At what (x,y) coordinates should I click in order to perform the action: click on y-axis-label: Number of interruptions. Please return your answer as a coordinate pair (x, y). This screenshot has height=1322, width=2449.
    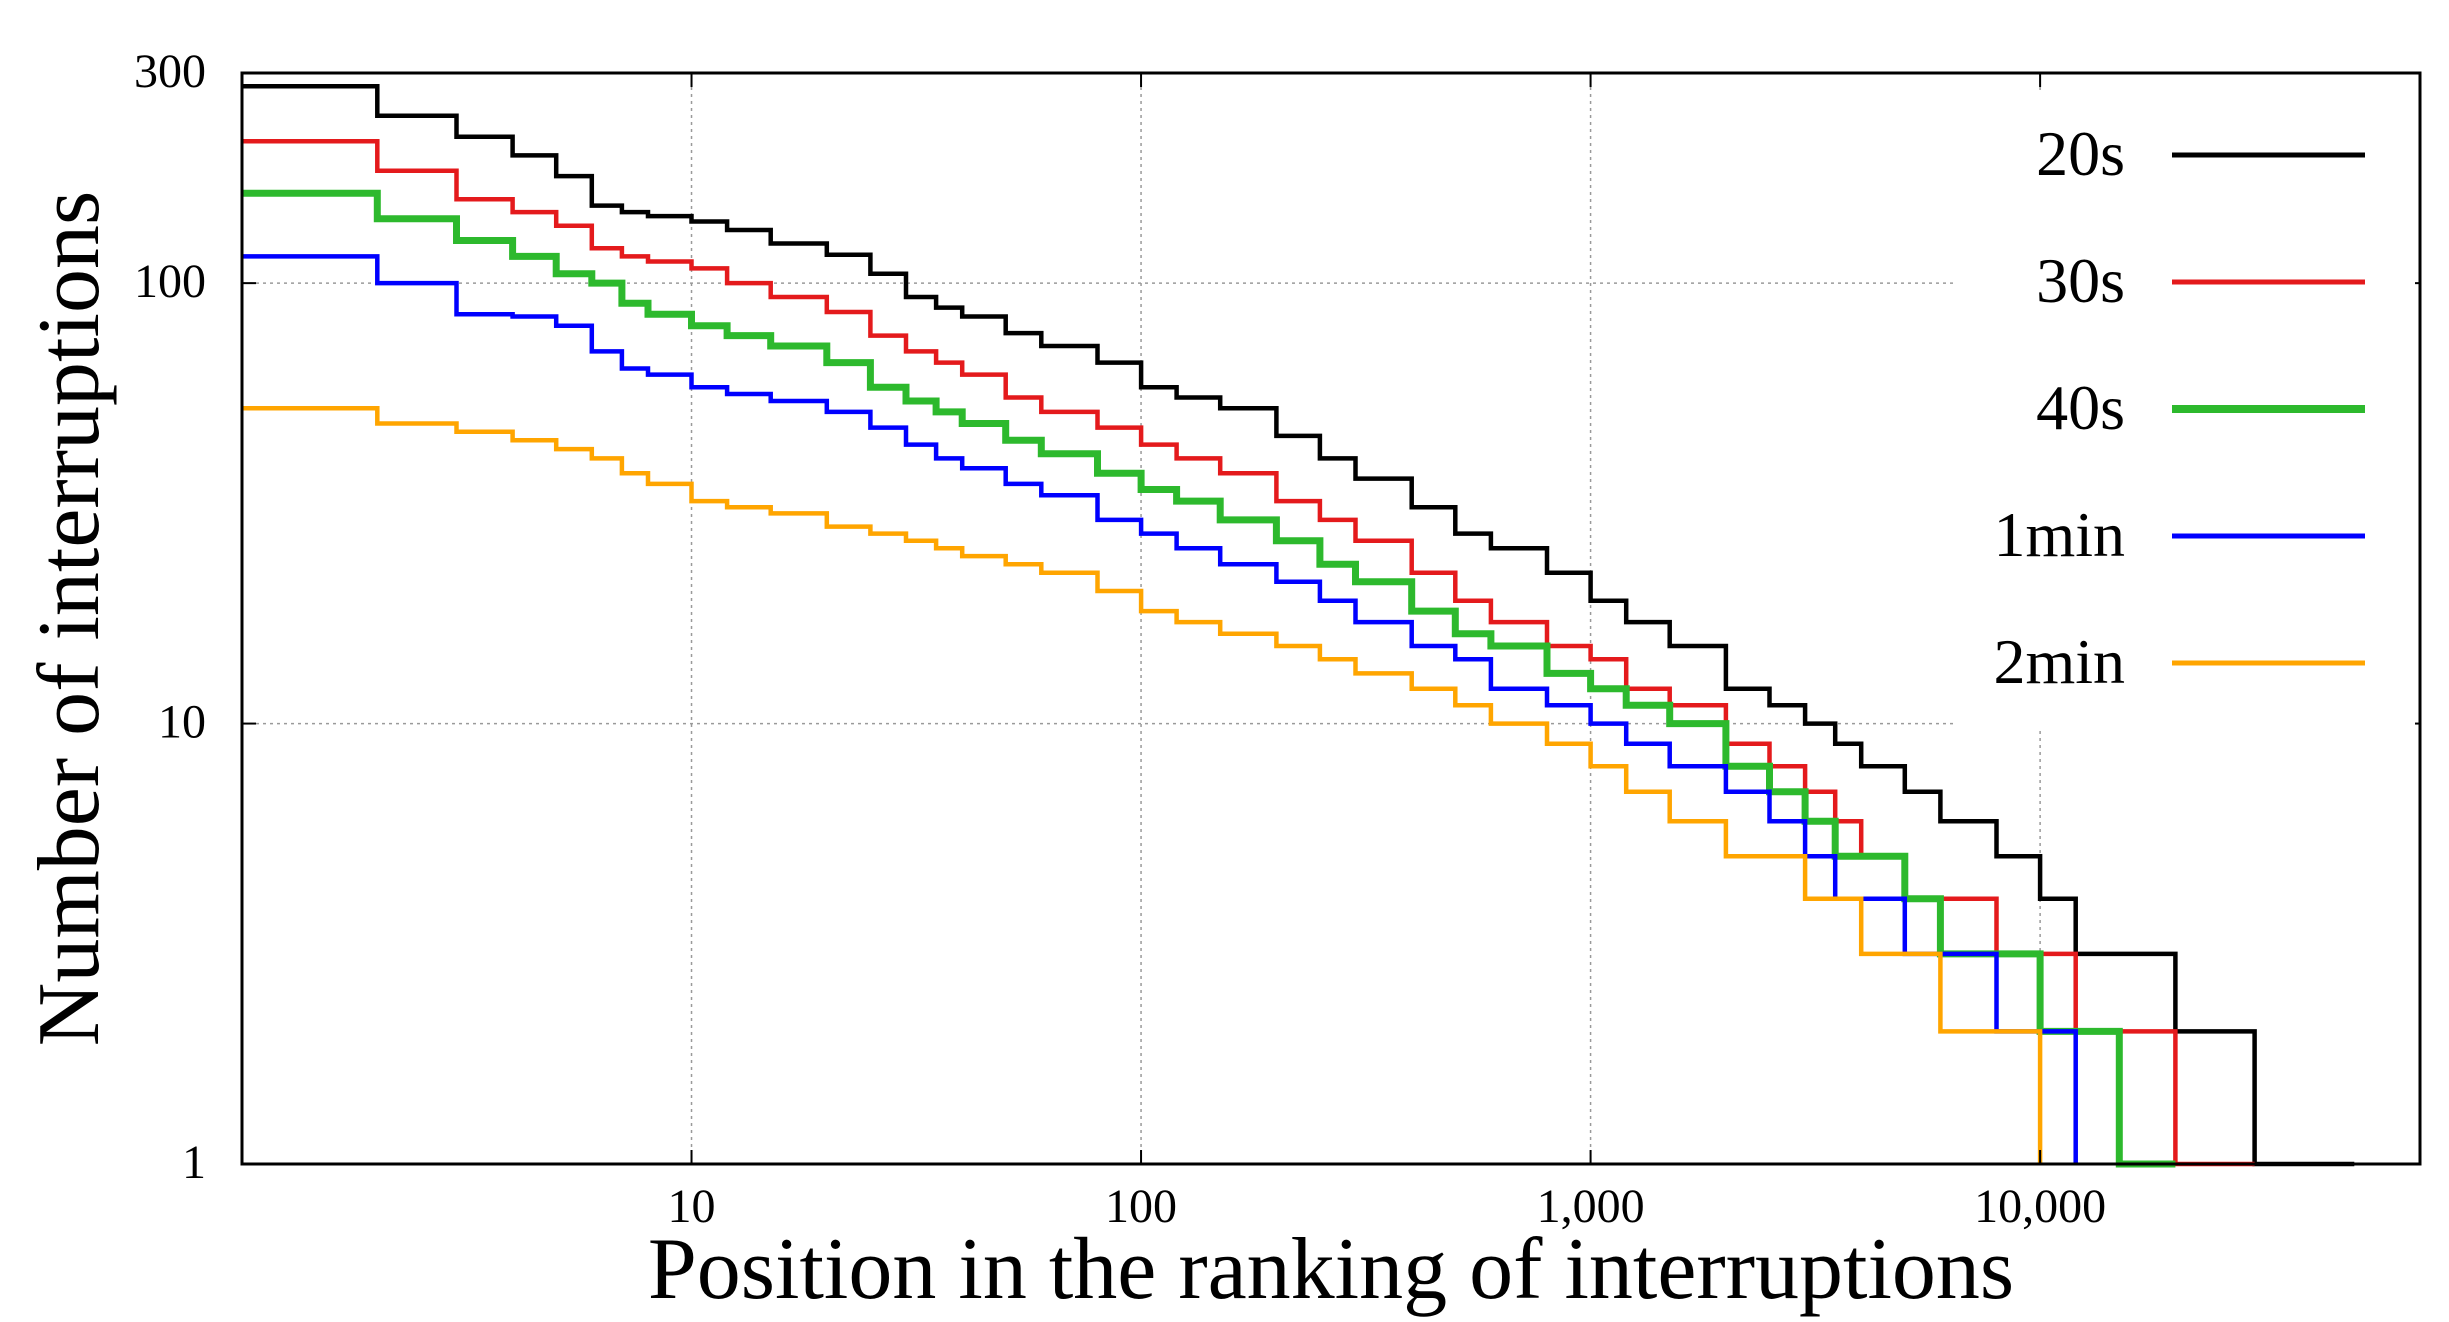
    Looking at the image, I should click on (69, 618).